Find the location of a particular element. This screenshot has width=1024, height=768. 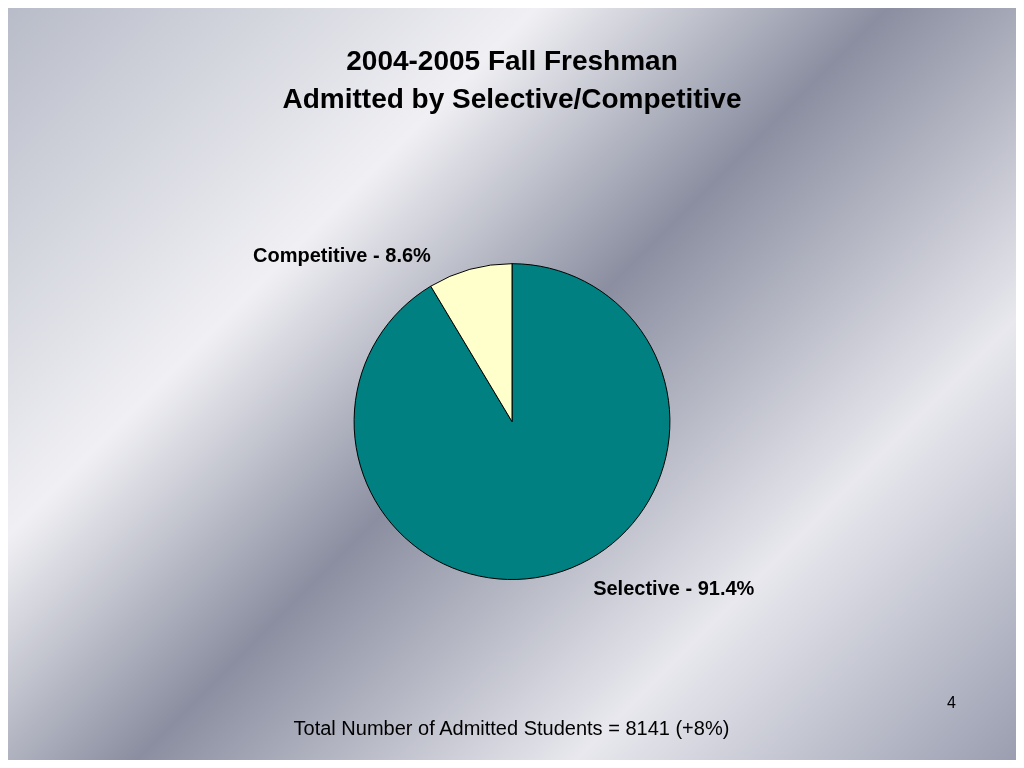

text: Total Number of Admitted Students = 8141 (+8%) is located at coordinates (511, 728).